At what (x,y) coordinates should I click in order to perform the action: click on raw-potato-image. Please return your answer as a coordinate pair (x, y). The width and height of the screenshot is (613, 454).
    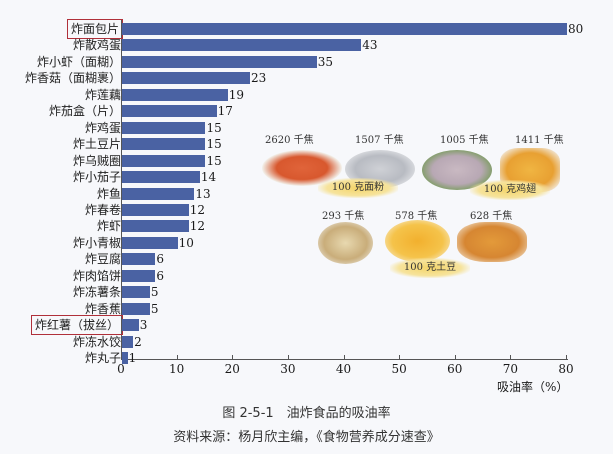
    Looking at the image, I should click on (345, 243).